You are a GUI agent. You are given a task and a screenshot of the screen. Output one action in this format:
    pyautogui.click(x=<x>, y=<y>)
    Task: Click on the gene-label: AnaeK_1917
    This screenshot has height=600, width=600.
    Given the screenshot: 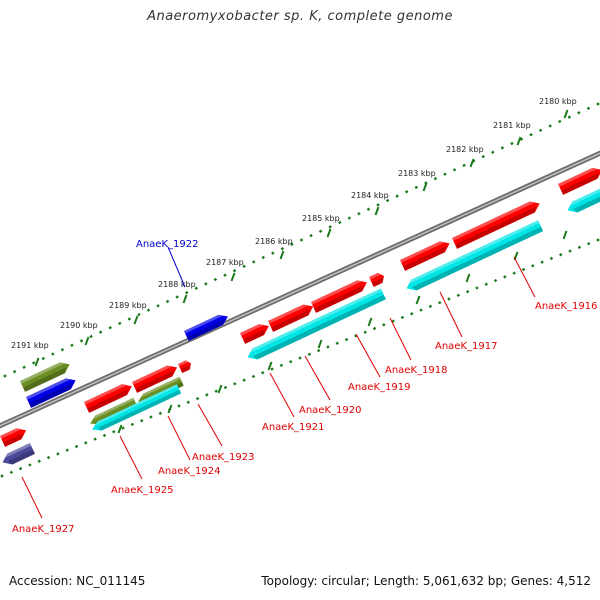 What is the action you would take?
    pyautogui.click(x=466, y=346)
    